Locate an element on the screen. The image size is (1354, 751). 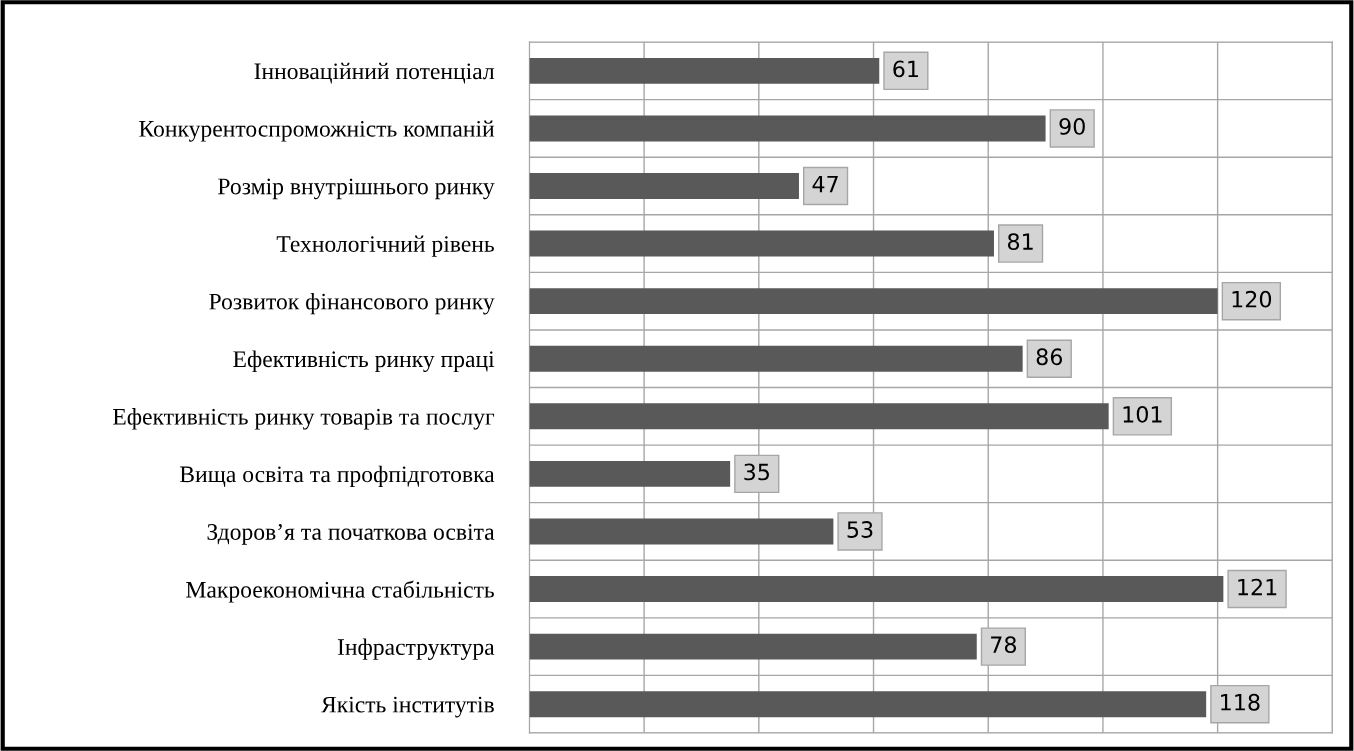
data-label: 90 is located at coordinates (1072, 126).